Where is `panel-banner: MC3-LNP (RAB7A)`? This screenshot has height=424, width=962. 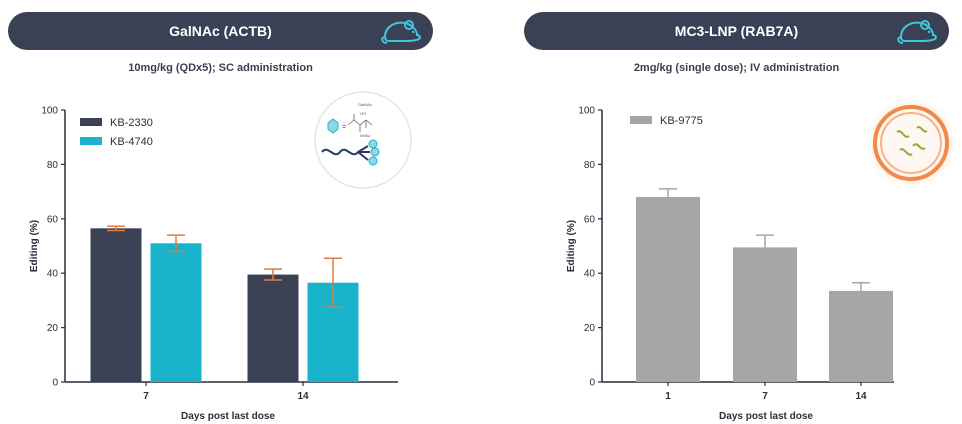 panel-banner: MC3-LNP (RAB7A) is located at coordinates (736, 31).